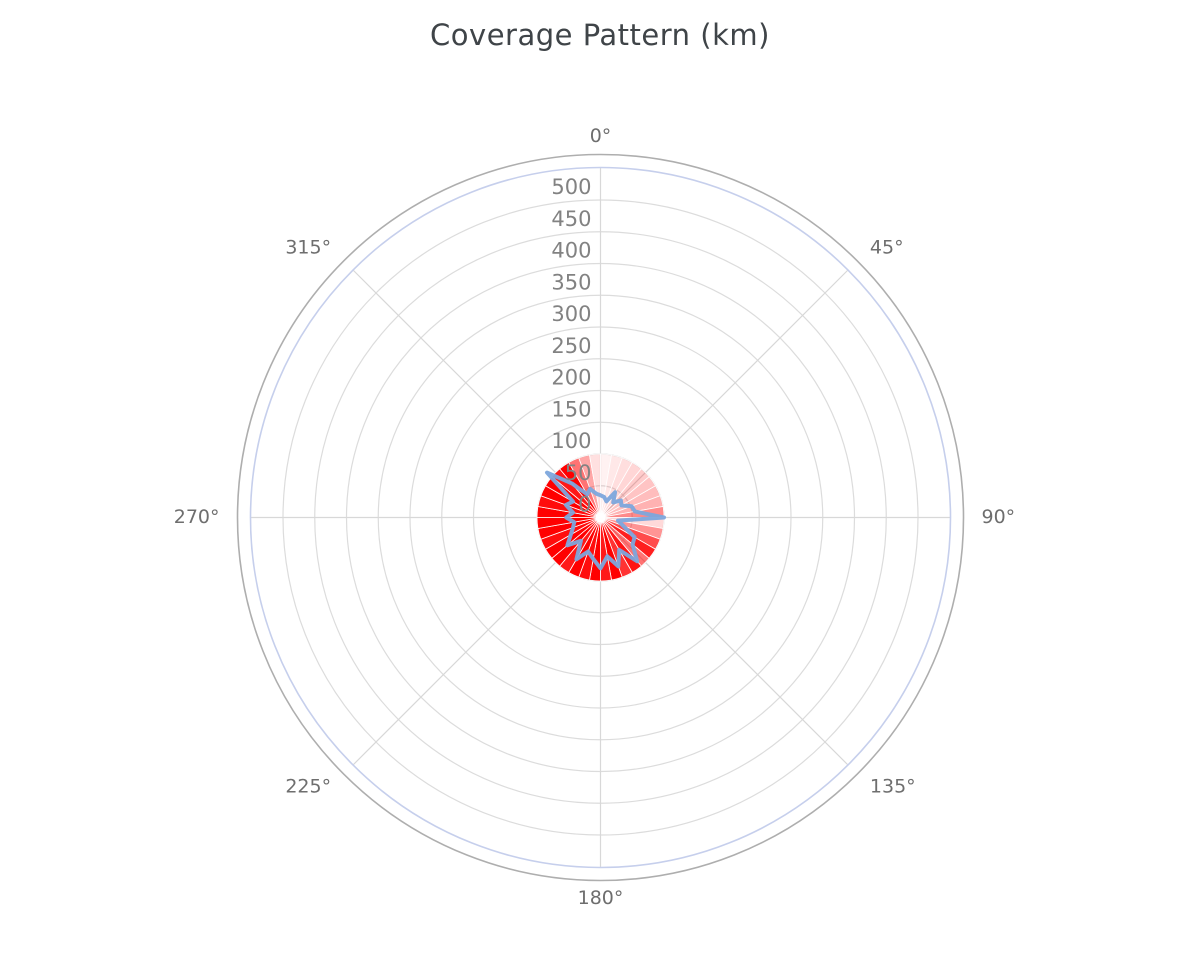  I want to click on angular-tick-label: 180°, so click(601, 898).